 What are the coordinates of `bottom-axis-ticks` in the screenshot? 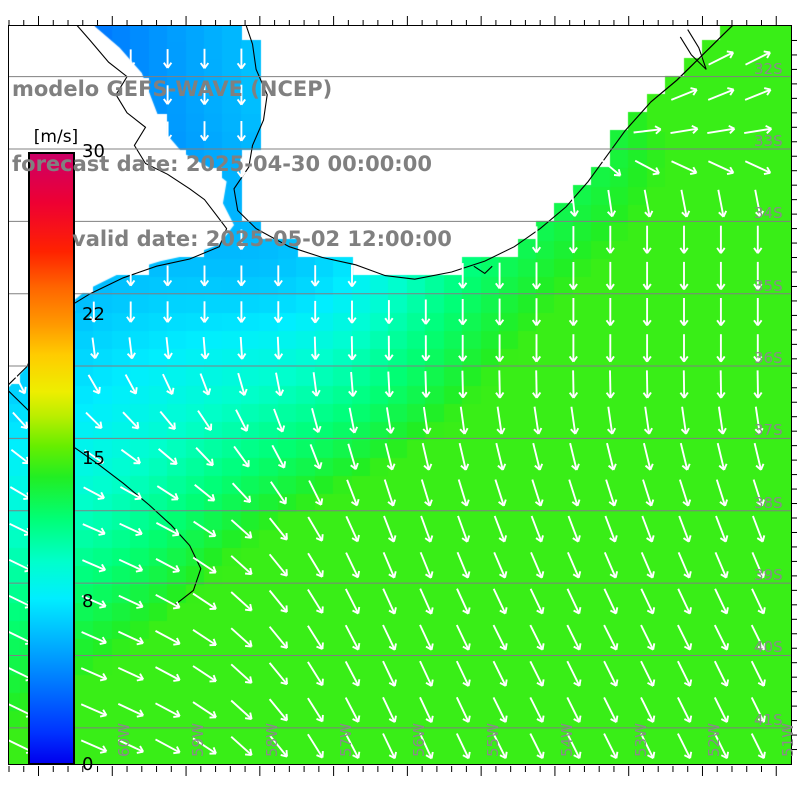 It's located at (392, 771).